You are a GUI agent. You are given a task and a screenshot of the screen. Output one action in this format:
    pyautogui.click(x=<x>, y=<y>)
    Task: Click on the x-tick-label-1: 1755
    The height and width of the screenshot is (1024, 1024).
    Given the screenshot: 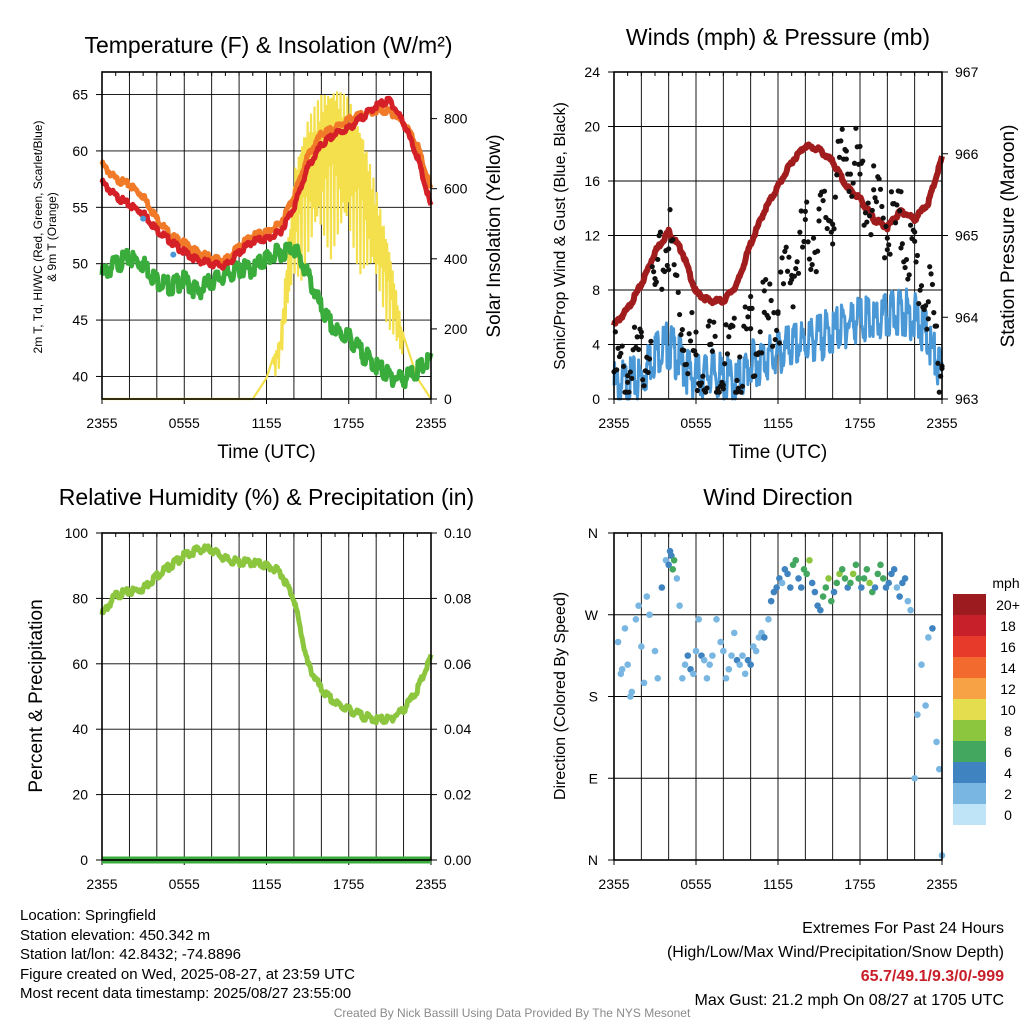 What is the action you would take?
    pyautogui.click(x=859, y=423)
    